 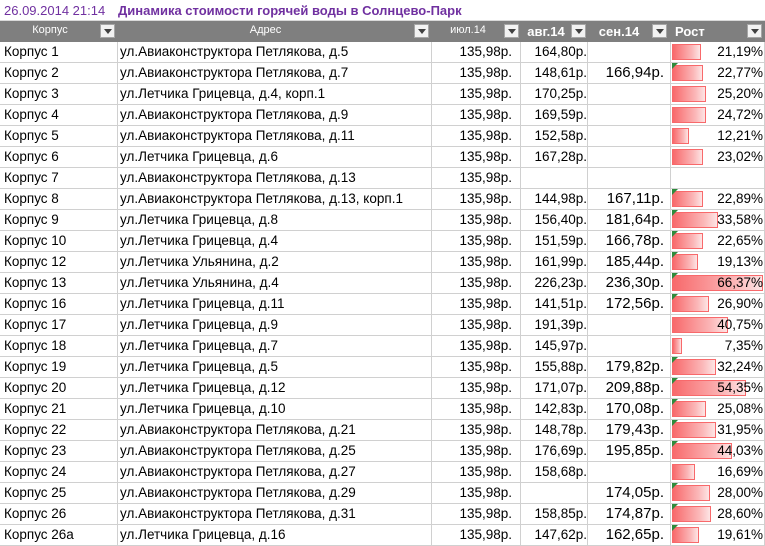 What do you see at coordinates (199, 324) in the screenshot?
I see `address-cell: ул.Летчика Грицевца, д.9` at bounding box center [199, 324].